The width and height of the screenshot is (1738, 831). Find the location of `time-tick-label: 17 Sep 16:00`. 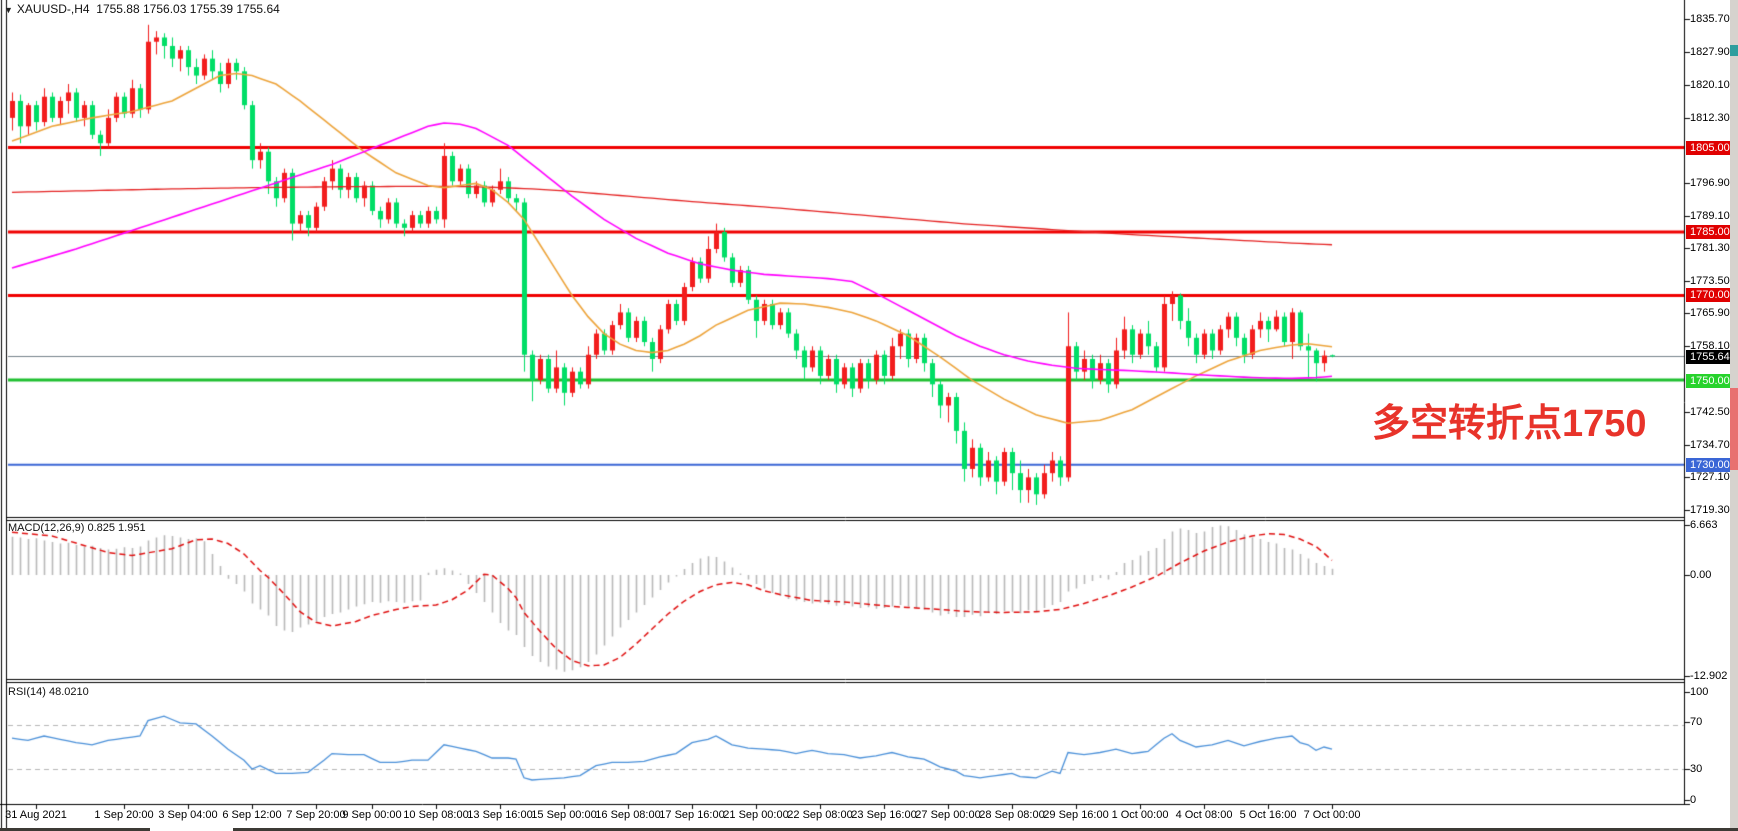

time-tick-label: 17 Sep 16:00 is located at coordinates (692, 815).